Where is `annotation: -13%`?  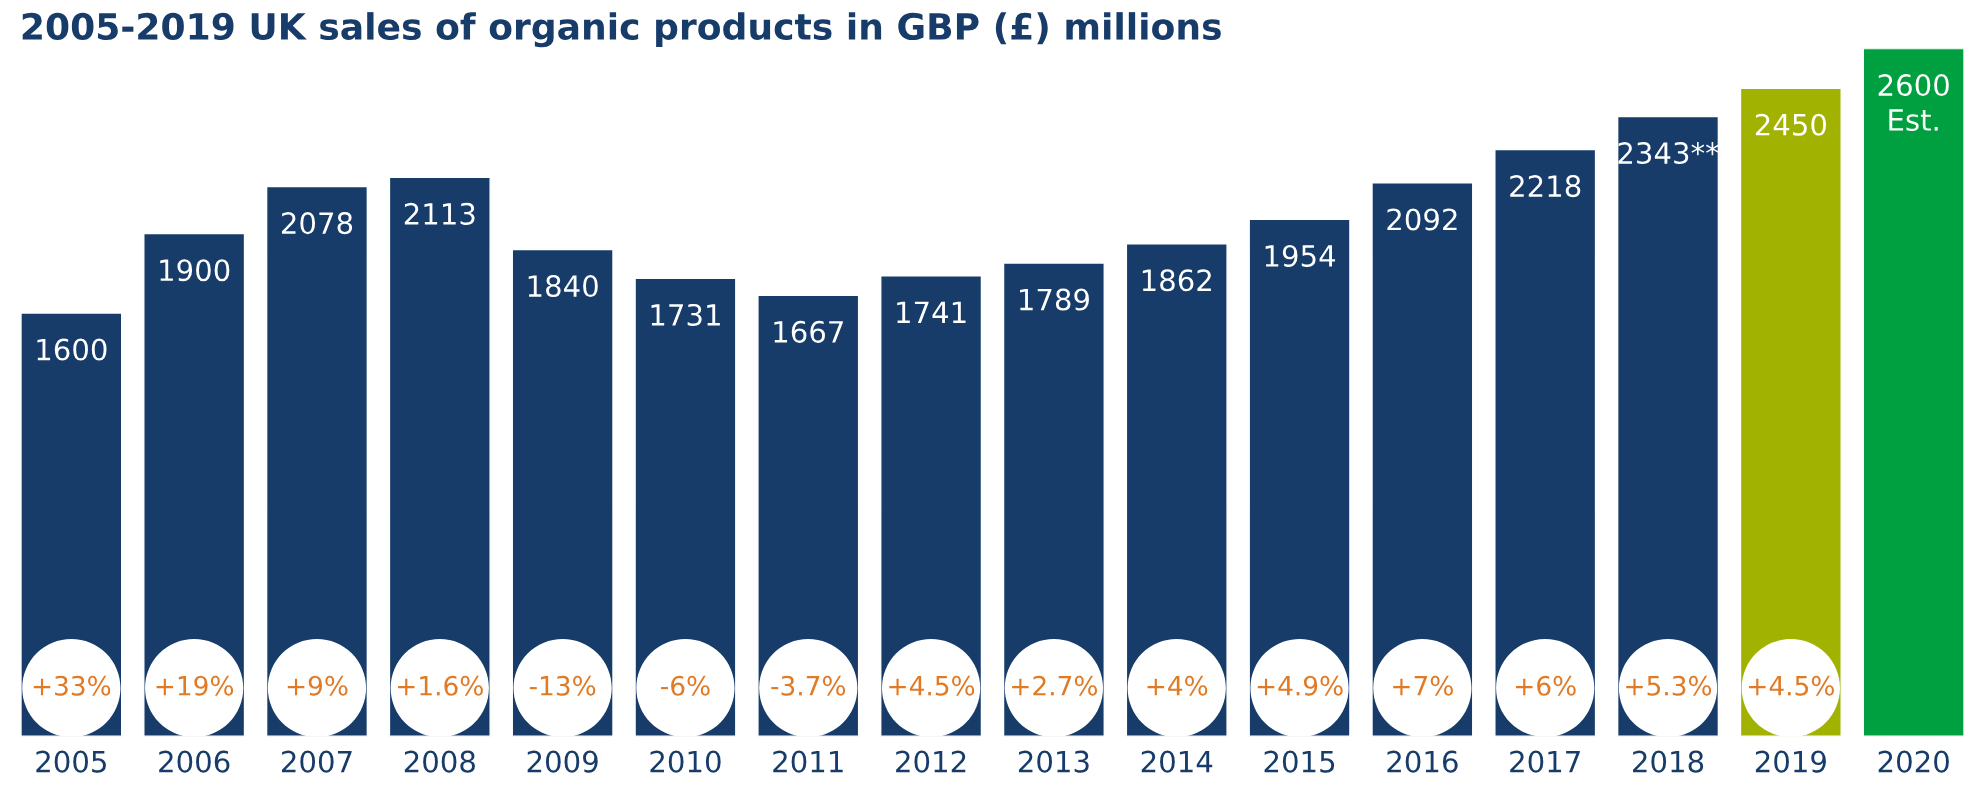 annotation: -13% is located at coordinates (562, 685).